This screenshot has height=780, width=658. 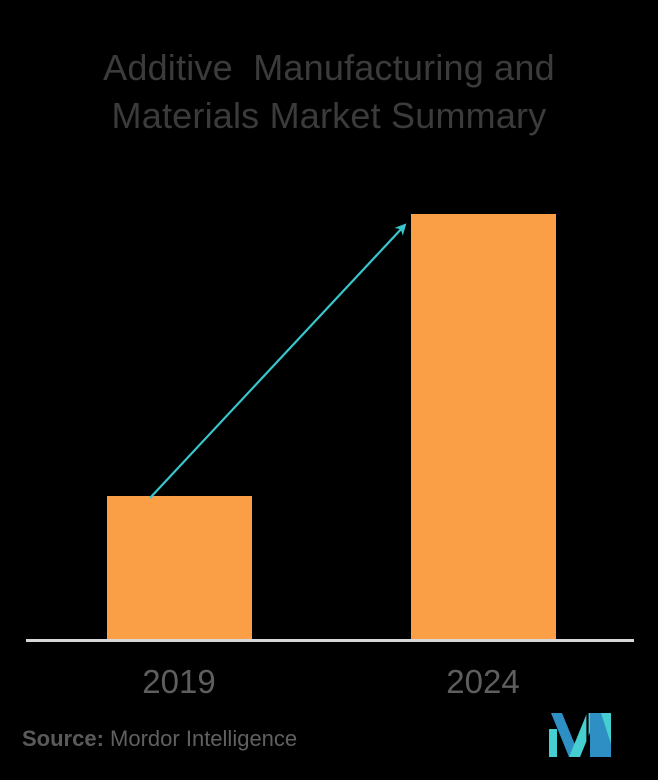 I want to click on chart-title-line-2: Materials Market Summary, so click(x=329, y=115).